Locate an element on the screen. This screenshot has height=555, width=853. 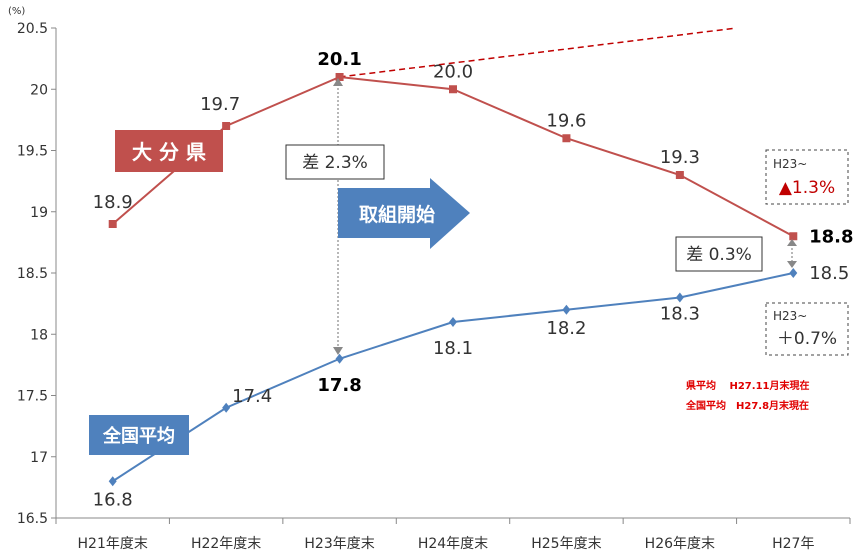
x-tick-label: H22年度末 is located at coordinates (226, 544).